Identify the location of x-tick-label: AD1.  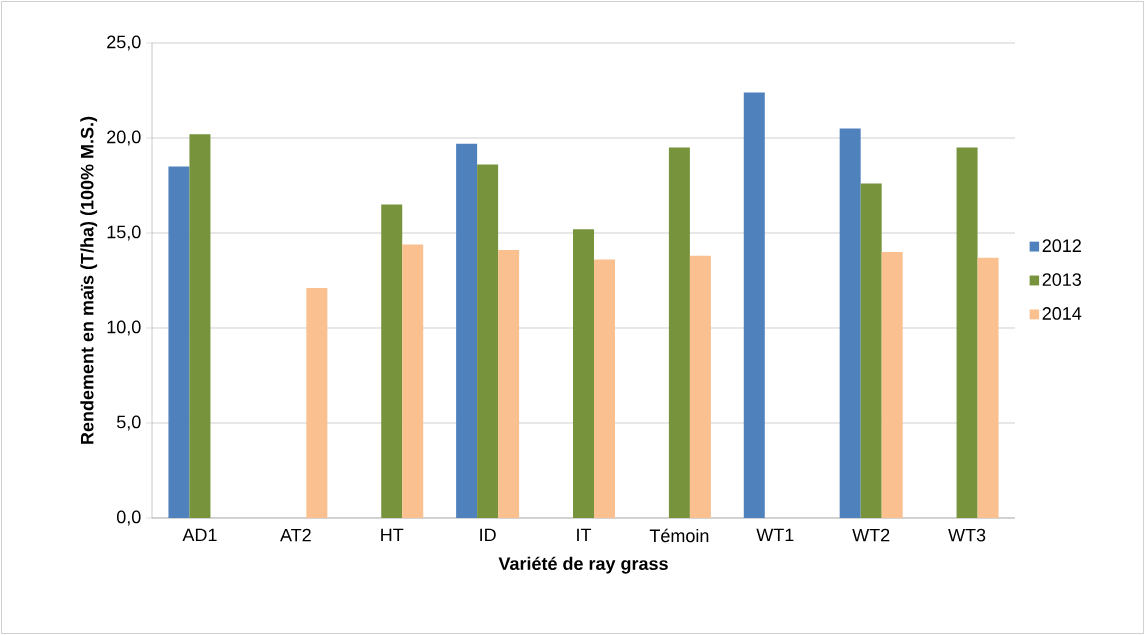
(199, 535).